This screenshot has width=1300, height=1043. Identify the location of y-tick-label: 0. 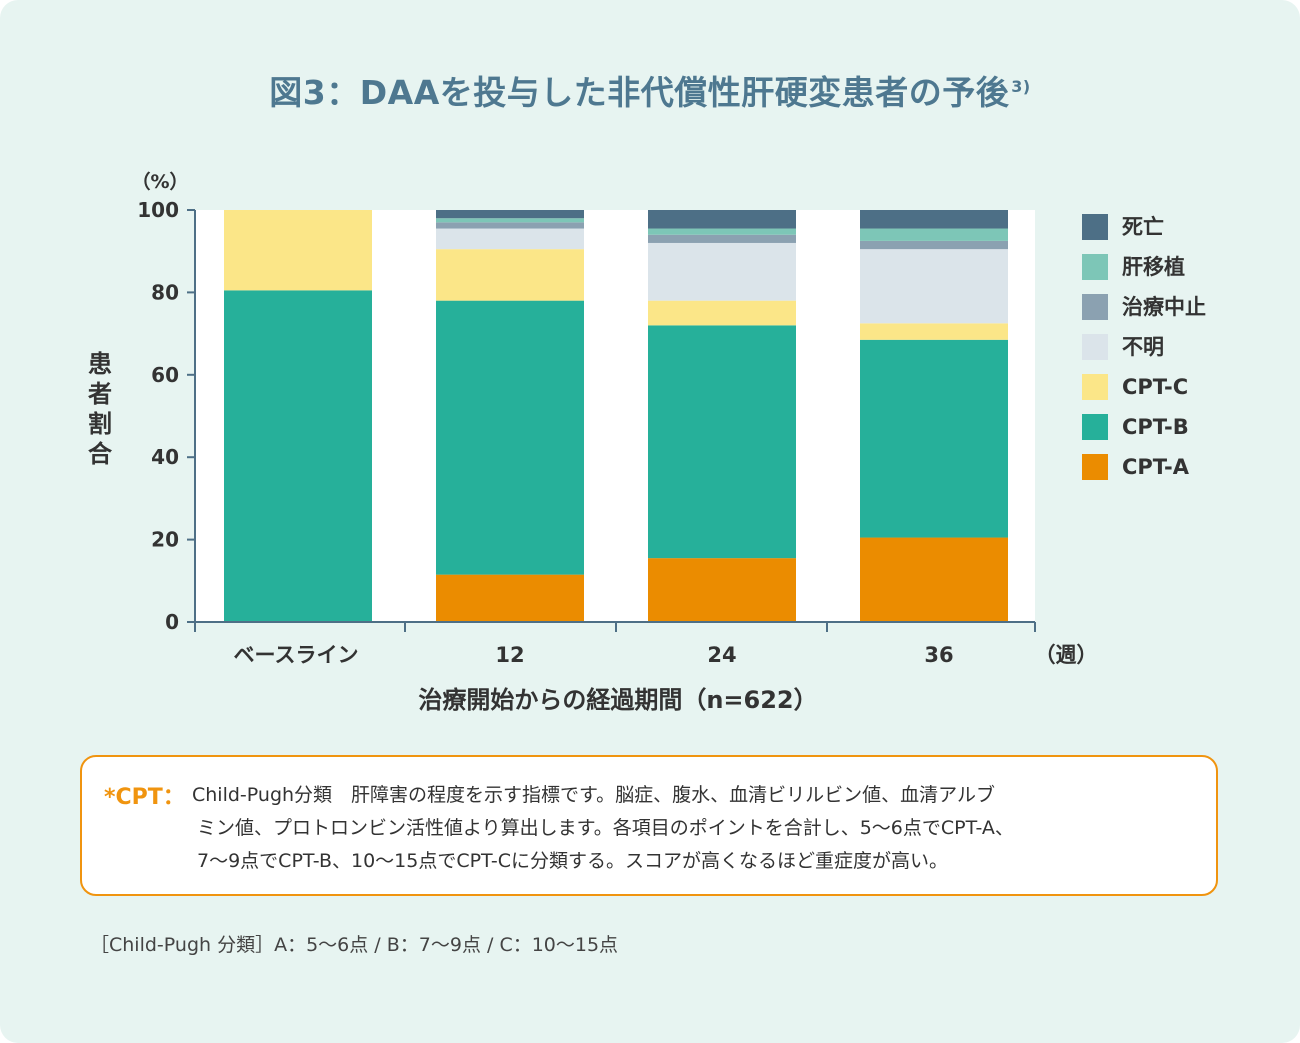
(172, 622).